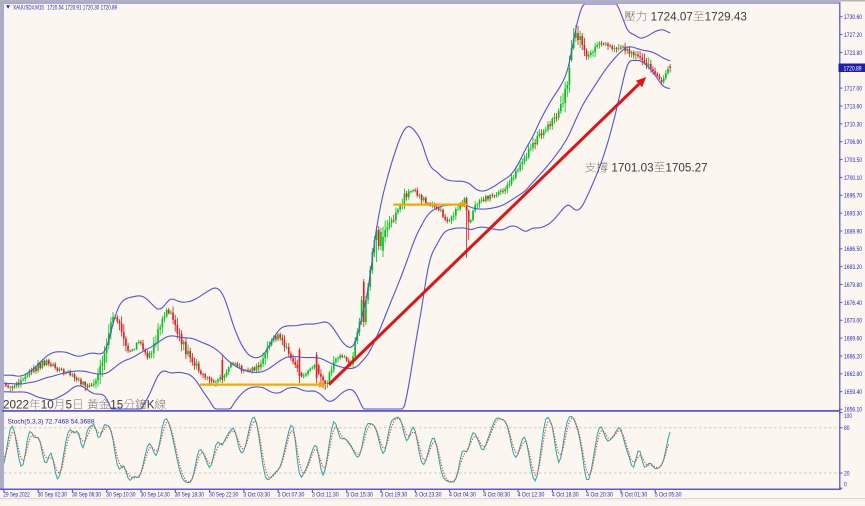 The height and width of the screenshot is (506, 865). Describe the element at coordinates (668, 494) in the screenshot. I see `svg-text: 5 Oct 05:30` at that location.